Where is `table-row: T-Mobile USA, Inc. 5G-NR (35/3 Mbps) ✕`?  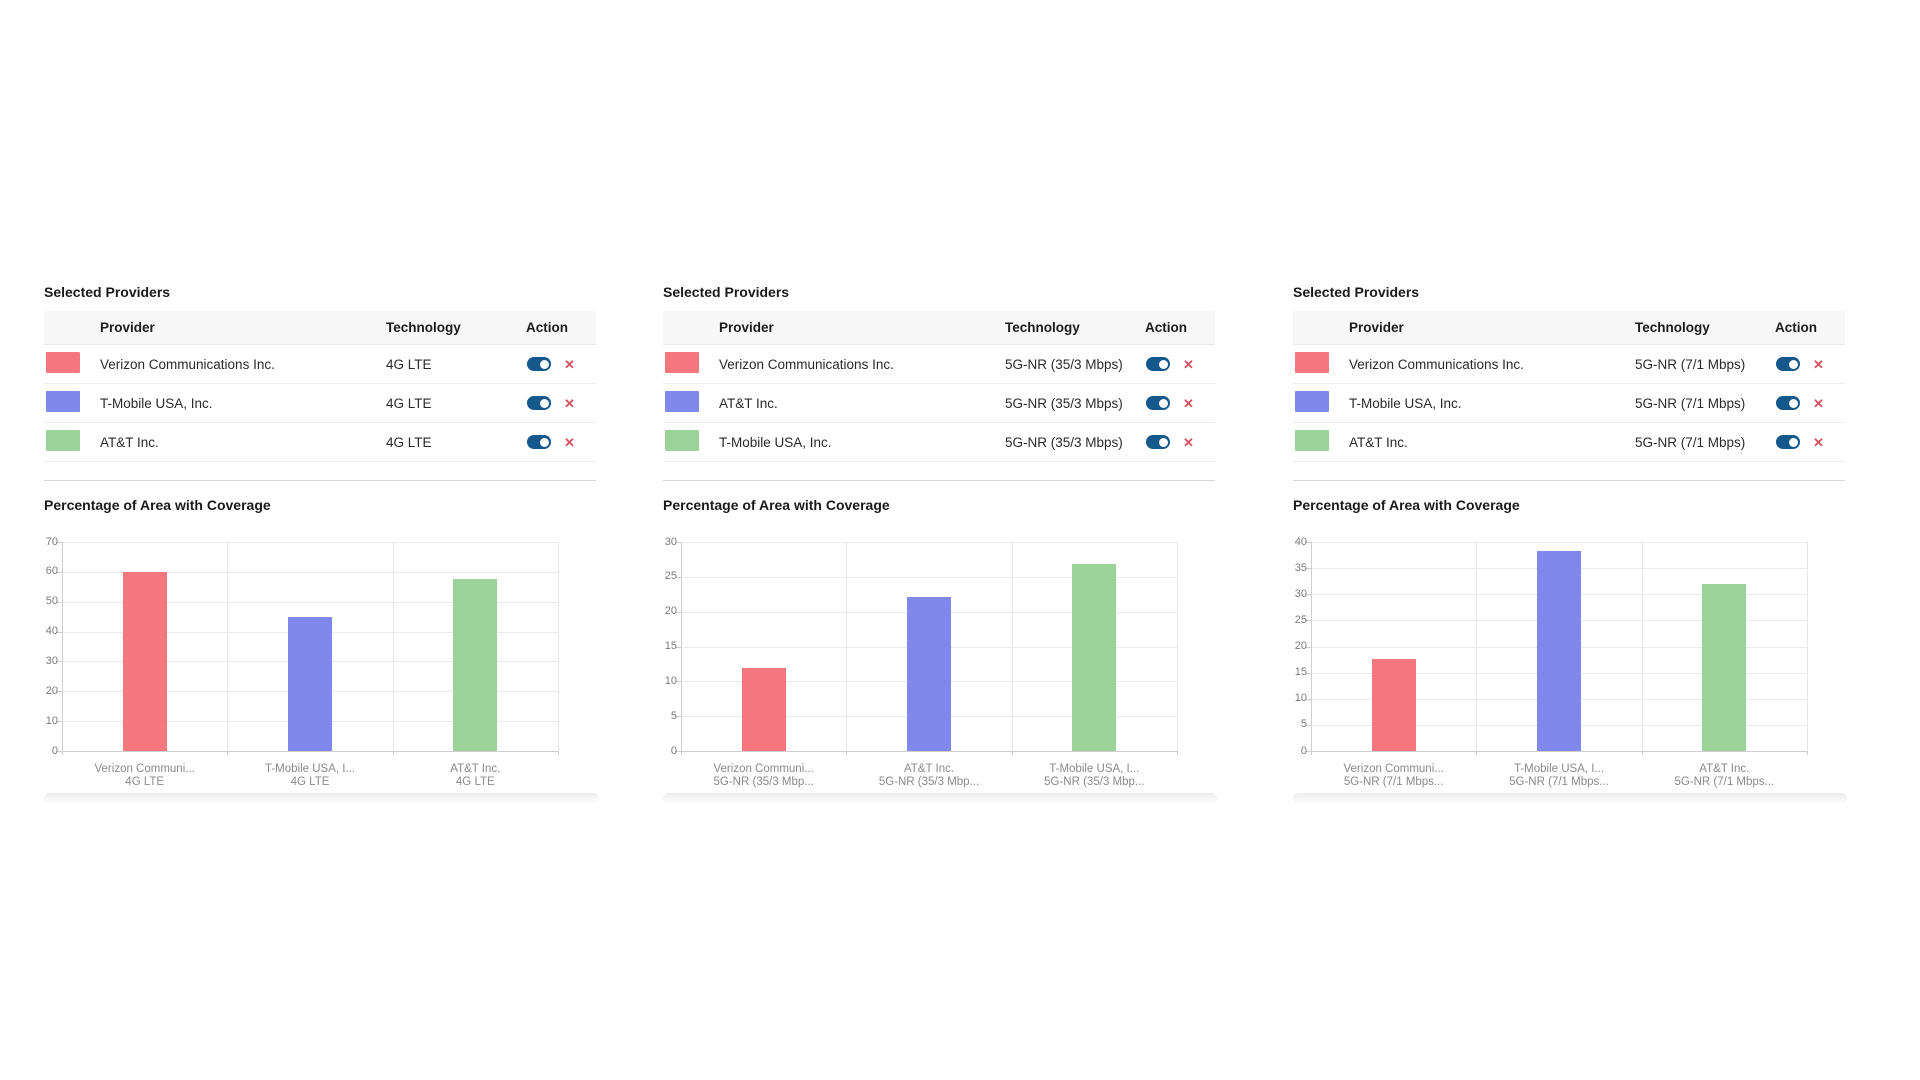 table-row: T-Mobile USA, Inc. 5G-NR (35/3 Mbps) ✕ is located at coordinates (939, 442).